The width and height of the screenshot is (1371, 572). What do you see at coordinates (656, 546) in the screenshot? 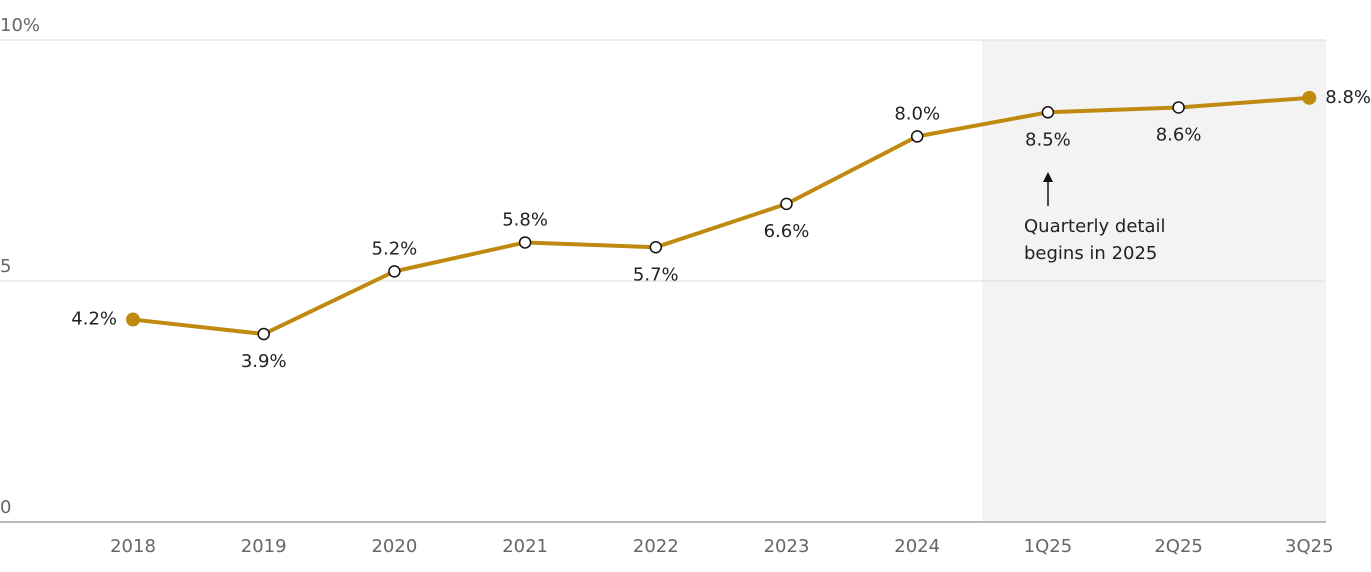
I see `x-tick-label: 2022` at bounding box center [656, 546].